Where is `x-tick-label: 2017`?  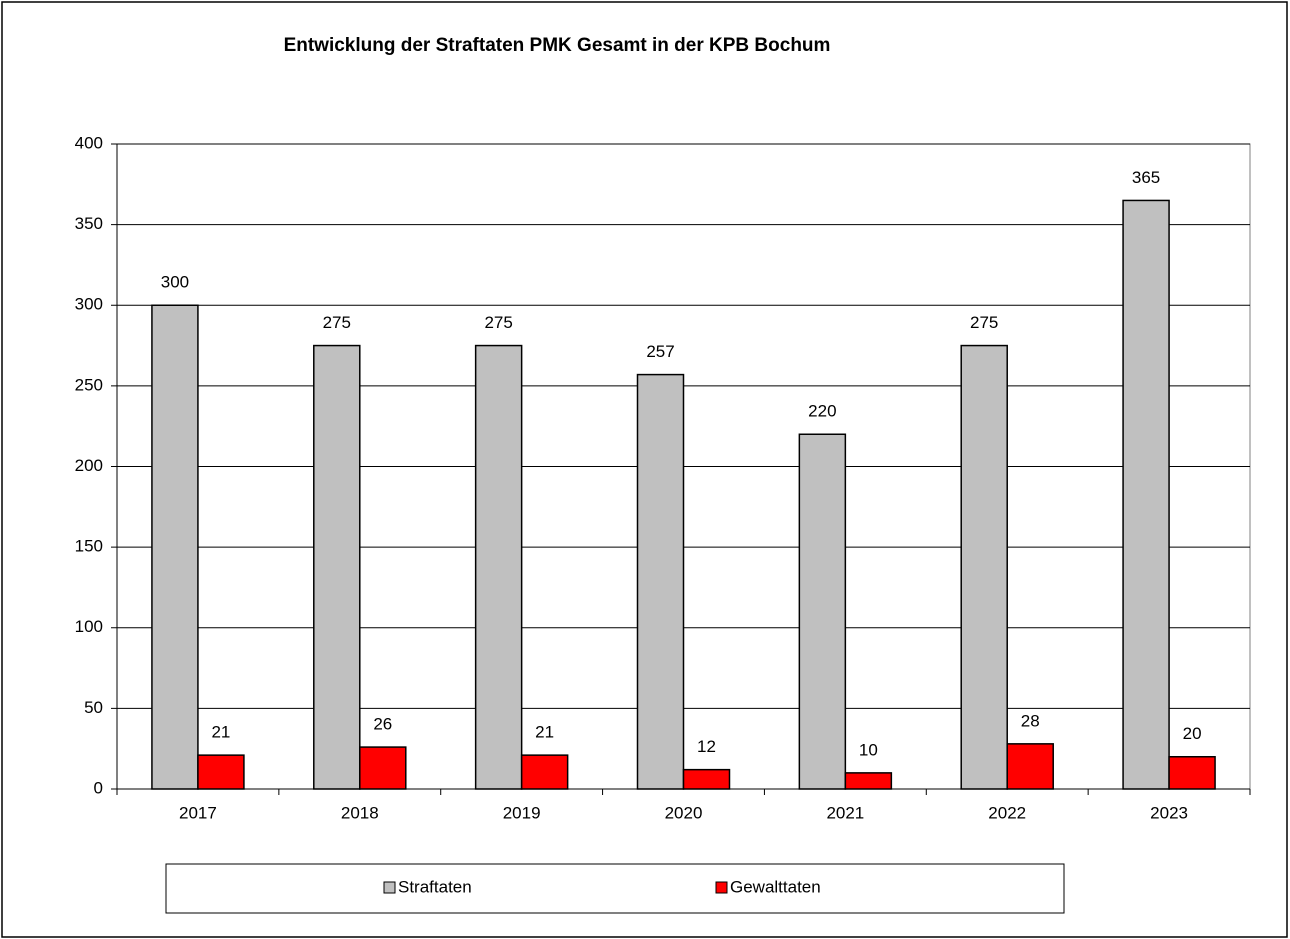
x-tick-label: 2017 is located at coordinates (198, 812).